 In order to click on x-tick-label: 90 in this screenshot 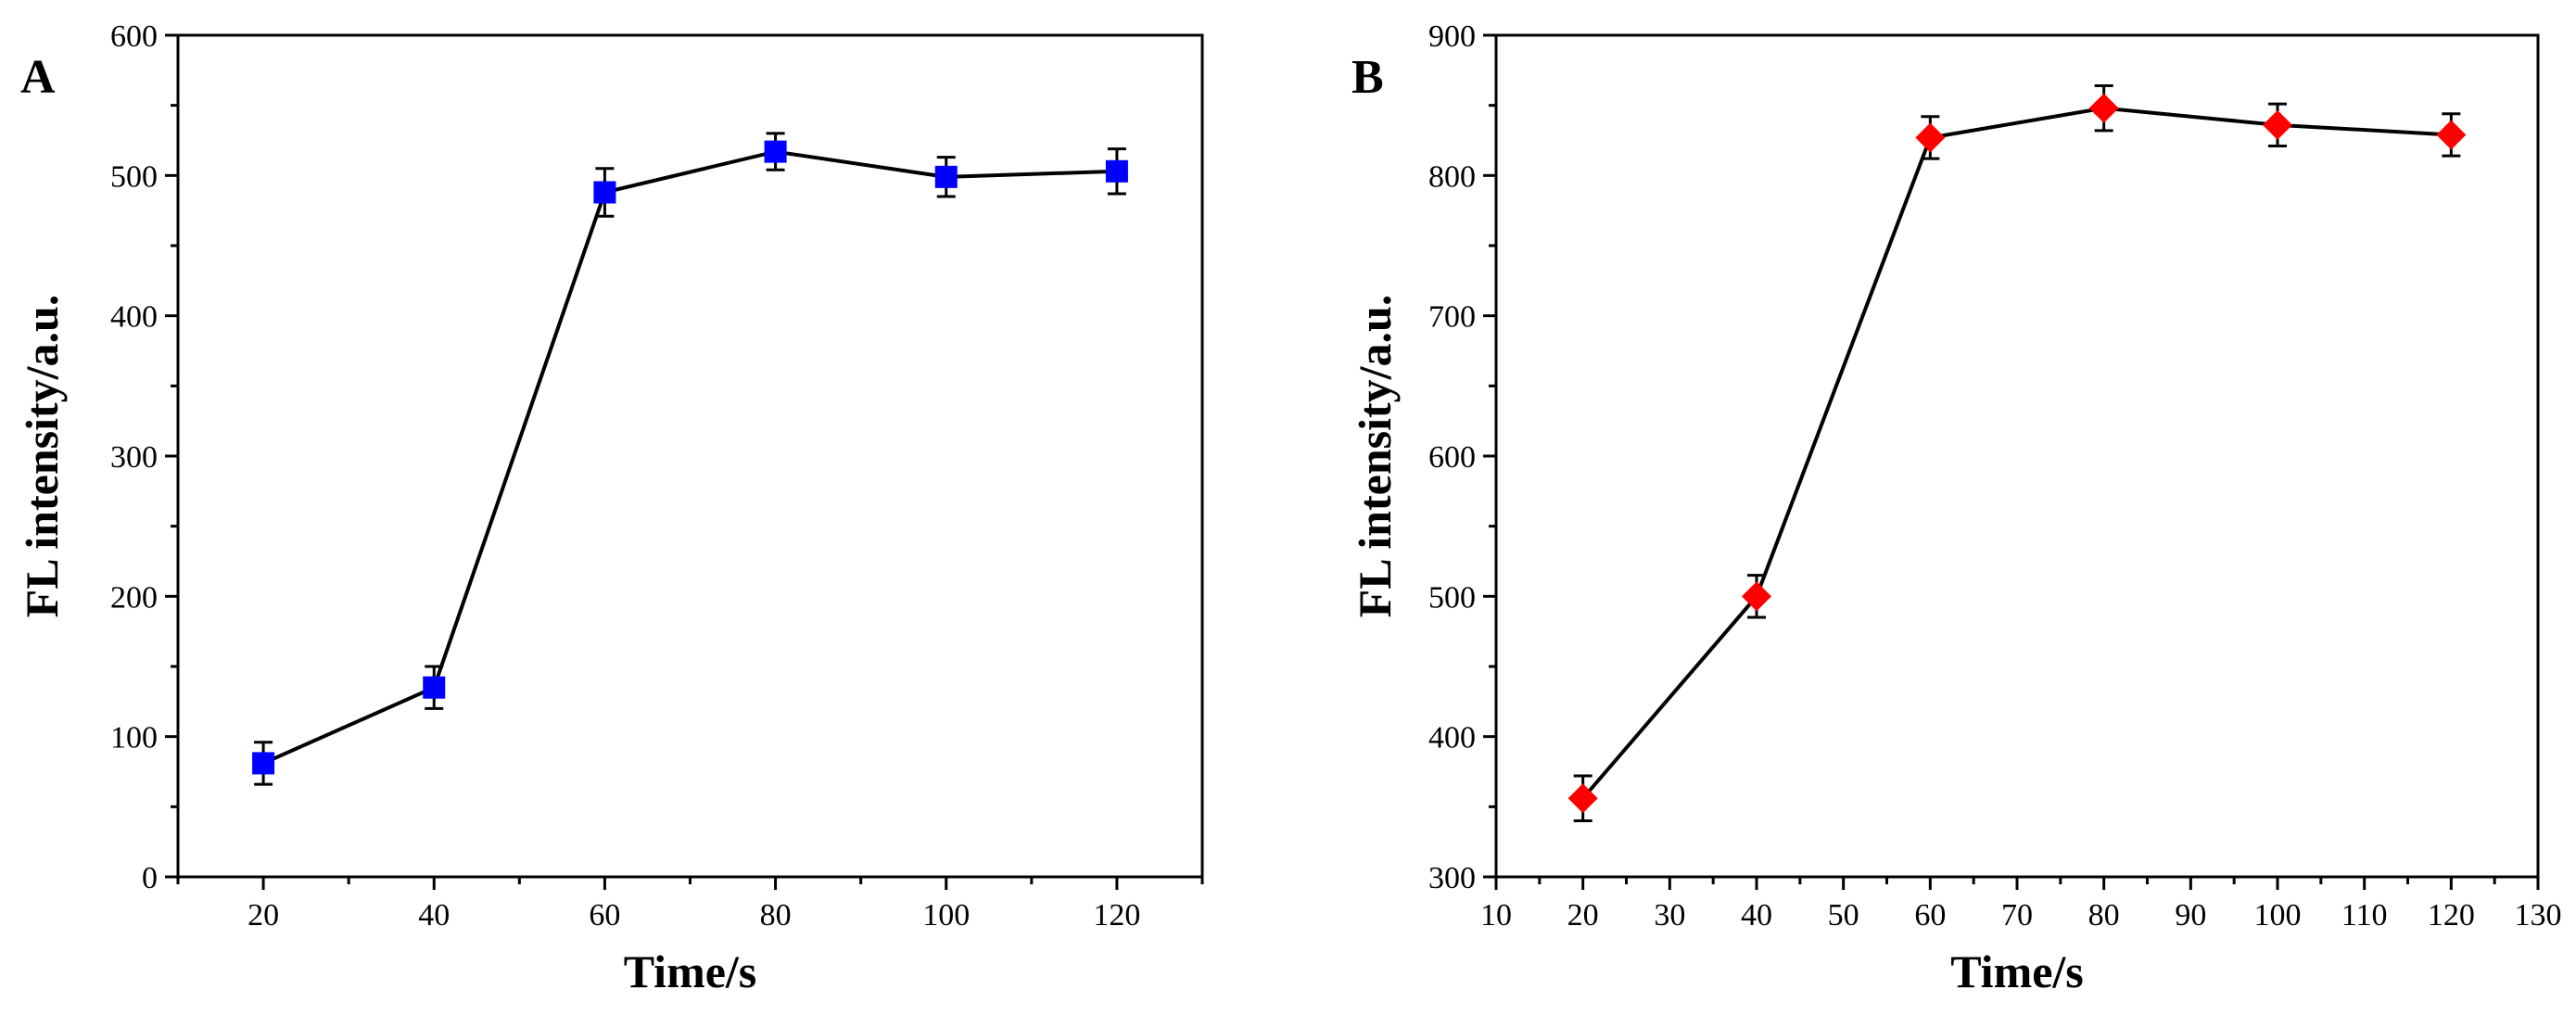, I will do `click(2190, 915)`.